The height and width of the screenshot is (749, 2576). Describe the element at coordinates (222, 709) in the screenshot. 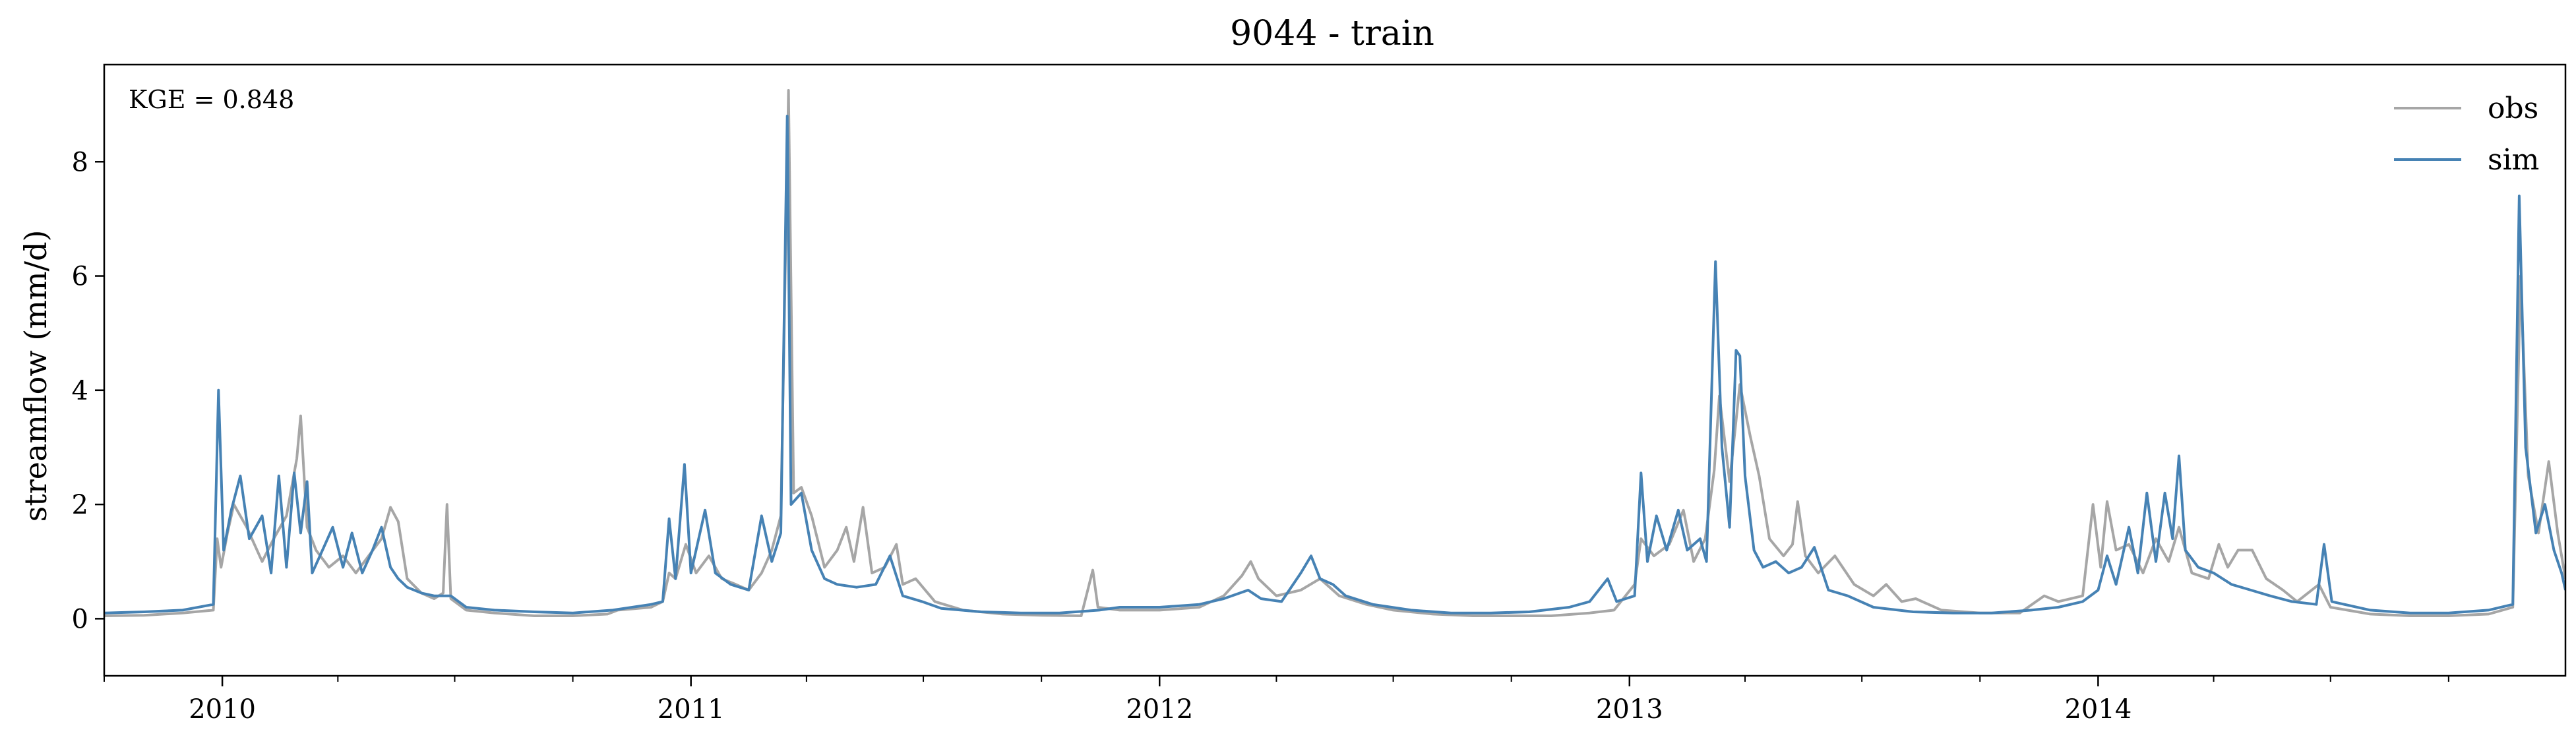

I see `x-tick-label: 2010` at that location.